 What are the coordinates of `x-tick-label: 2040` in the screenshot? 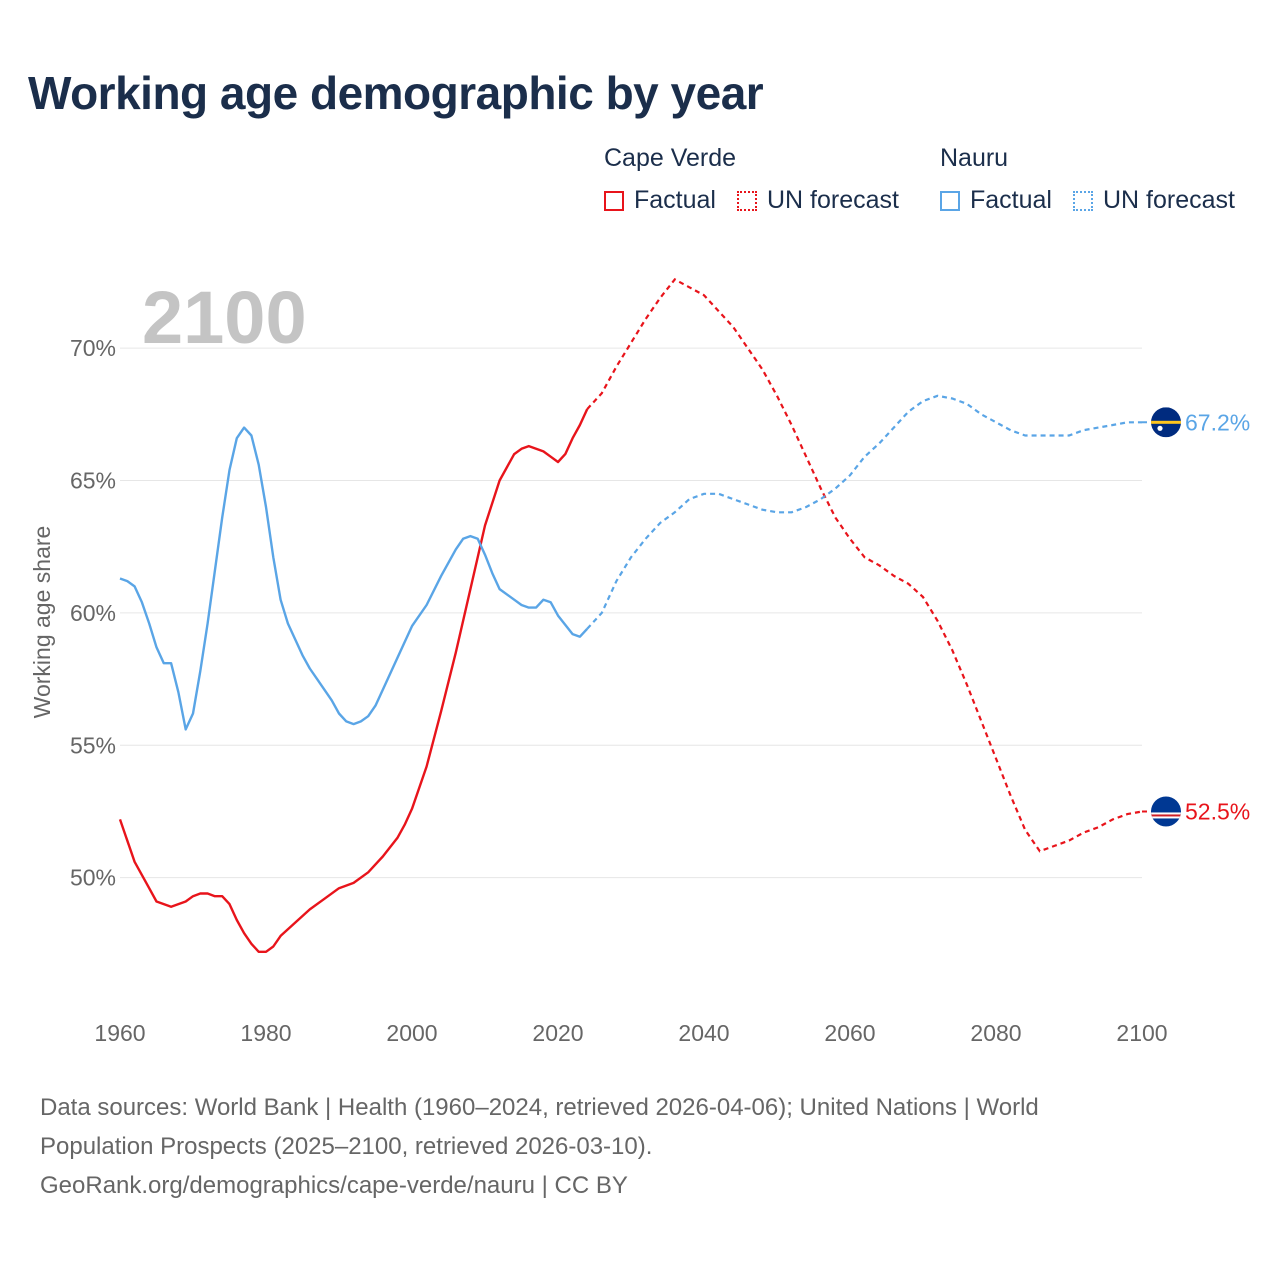 It's located at (703, 1033).